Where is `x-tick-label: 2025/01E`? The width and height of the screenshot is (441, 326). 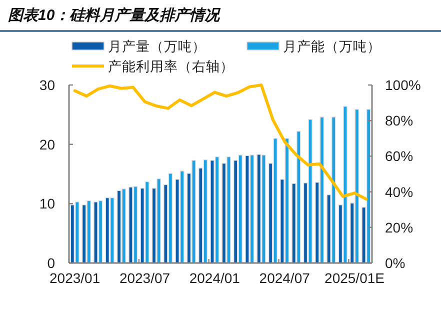 x-tick-label: 2025/01E is located at coordinates (354, 278).